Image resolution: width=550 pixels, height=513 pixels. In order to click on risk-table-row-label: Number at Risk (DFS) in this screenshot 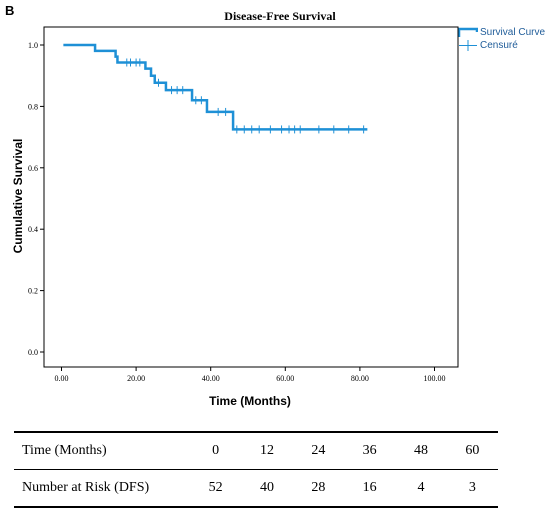, I will do `click(102, 488)`.